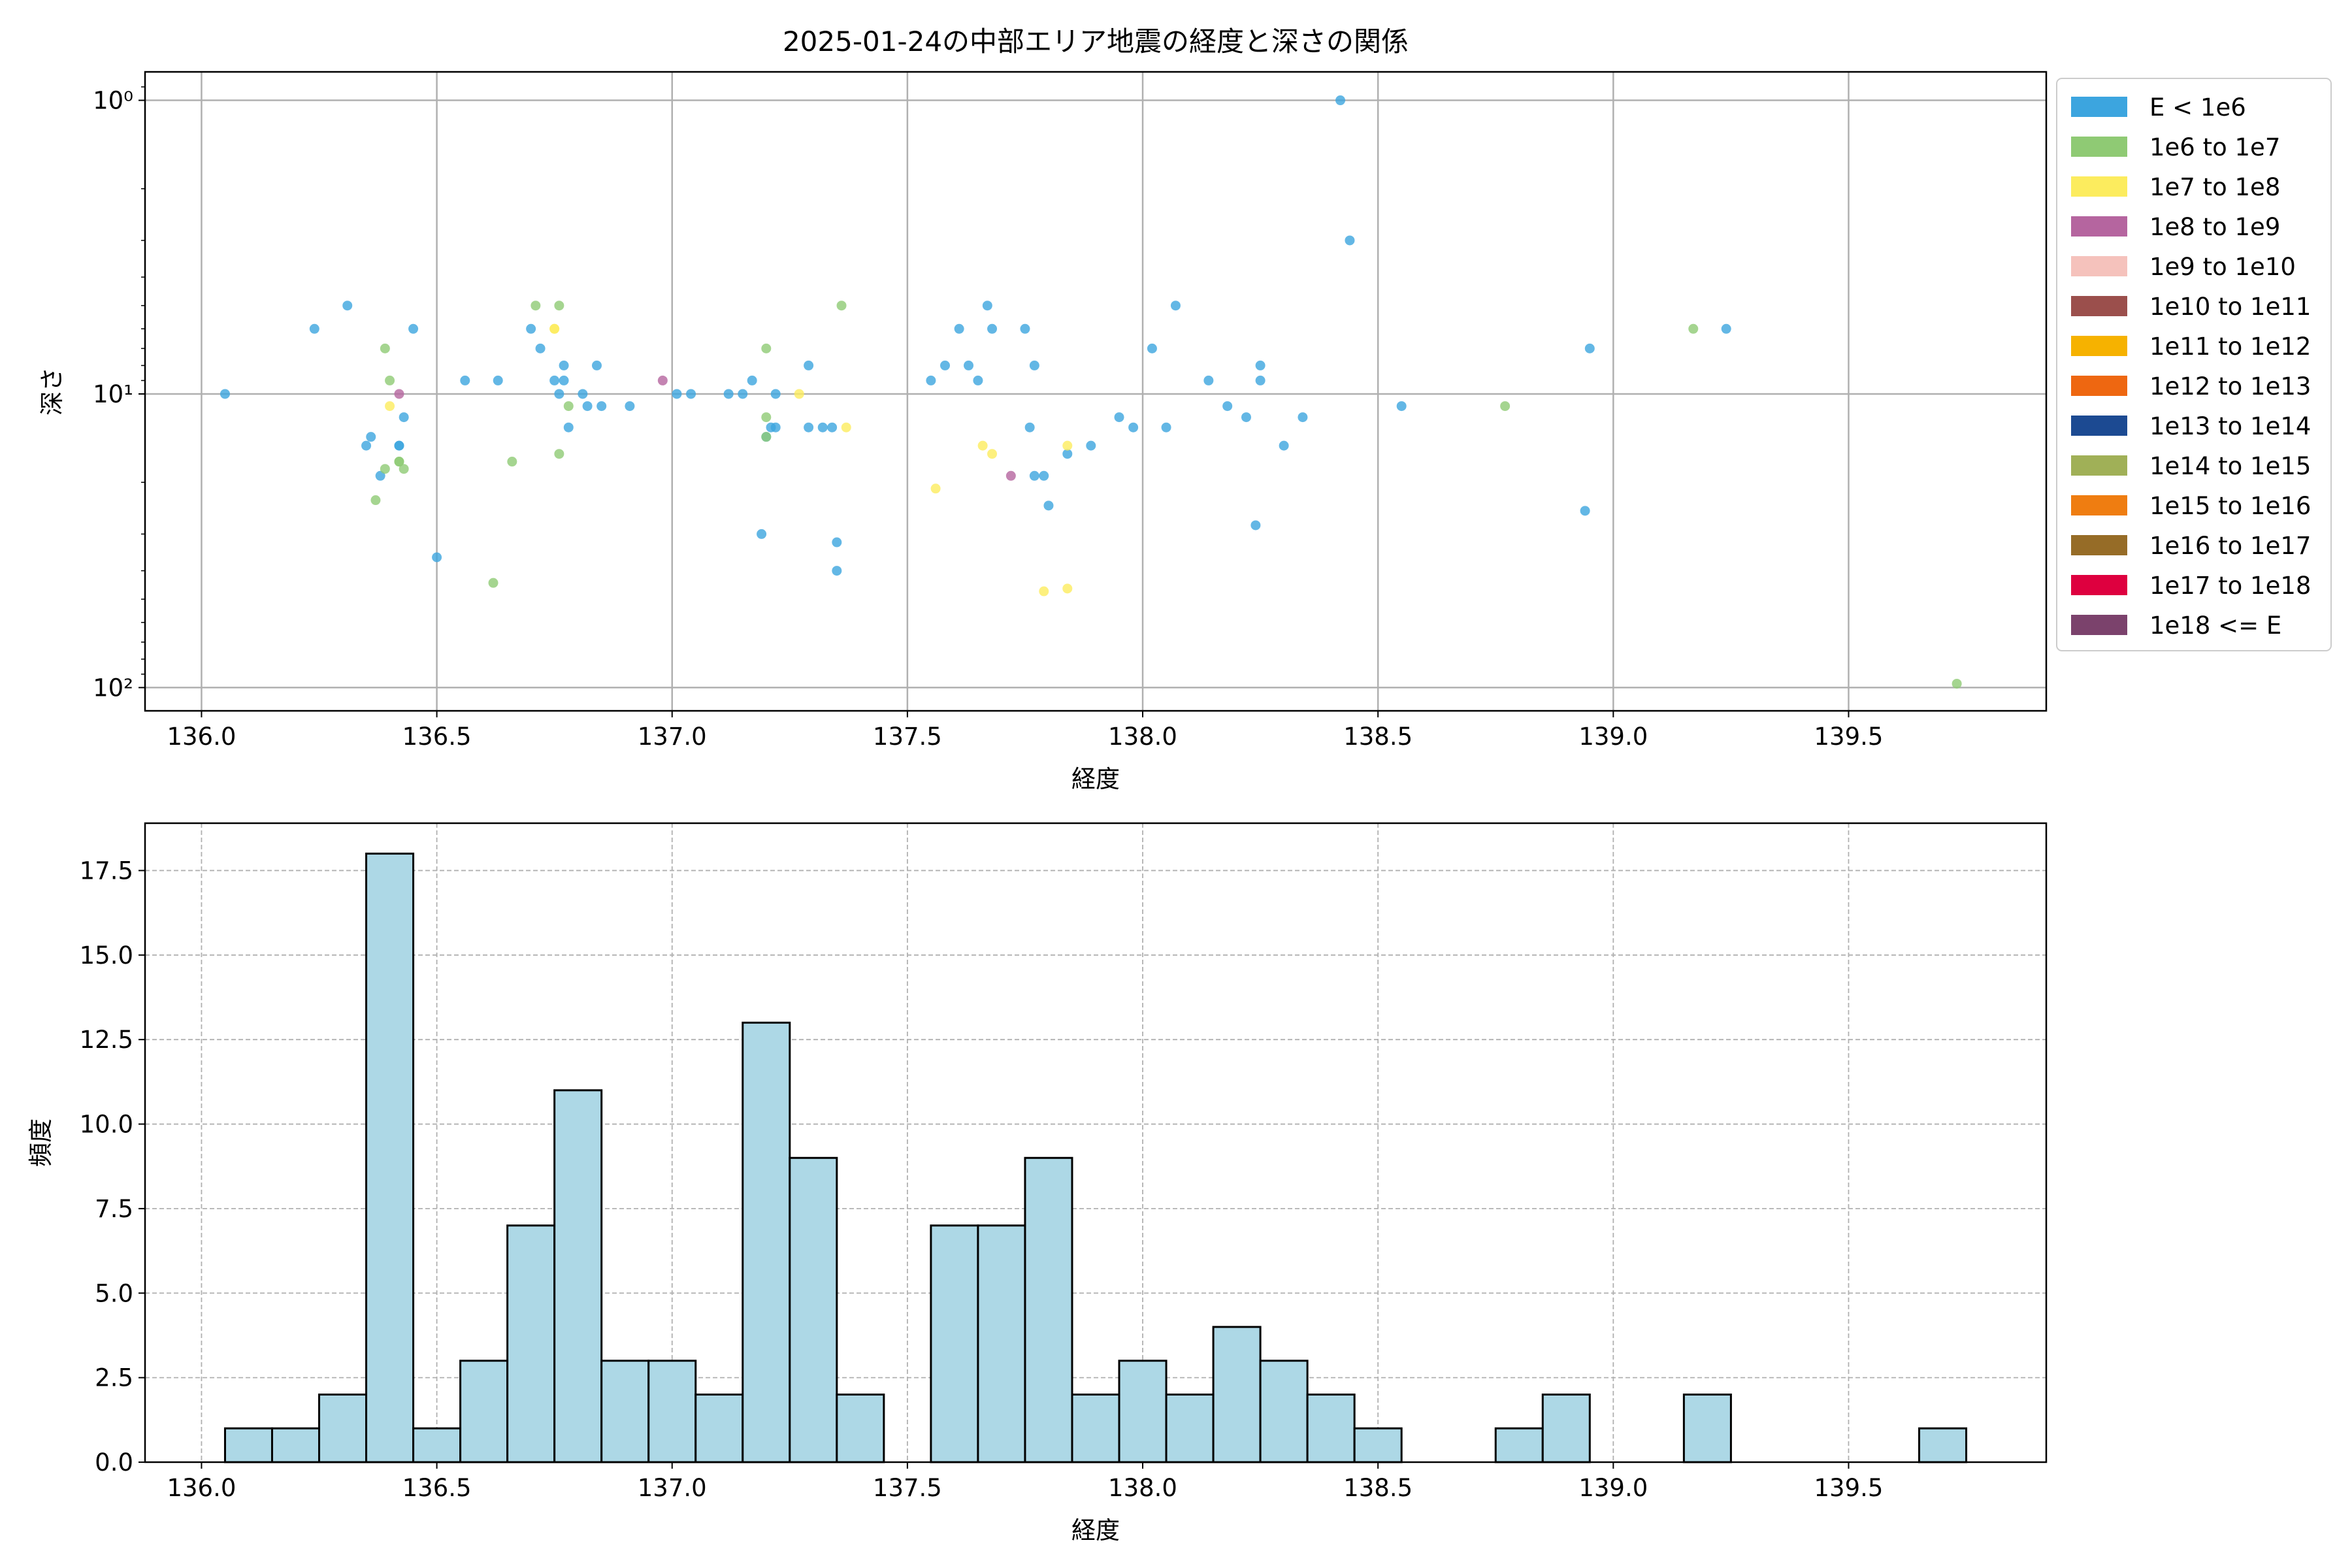 This screenshot has width=2352, height=1568. I want to click on scatter-x-tick-label: 136.0, so click(201, 737).